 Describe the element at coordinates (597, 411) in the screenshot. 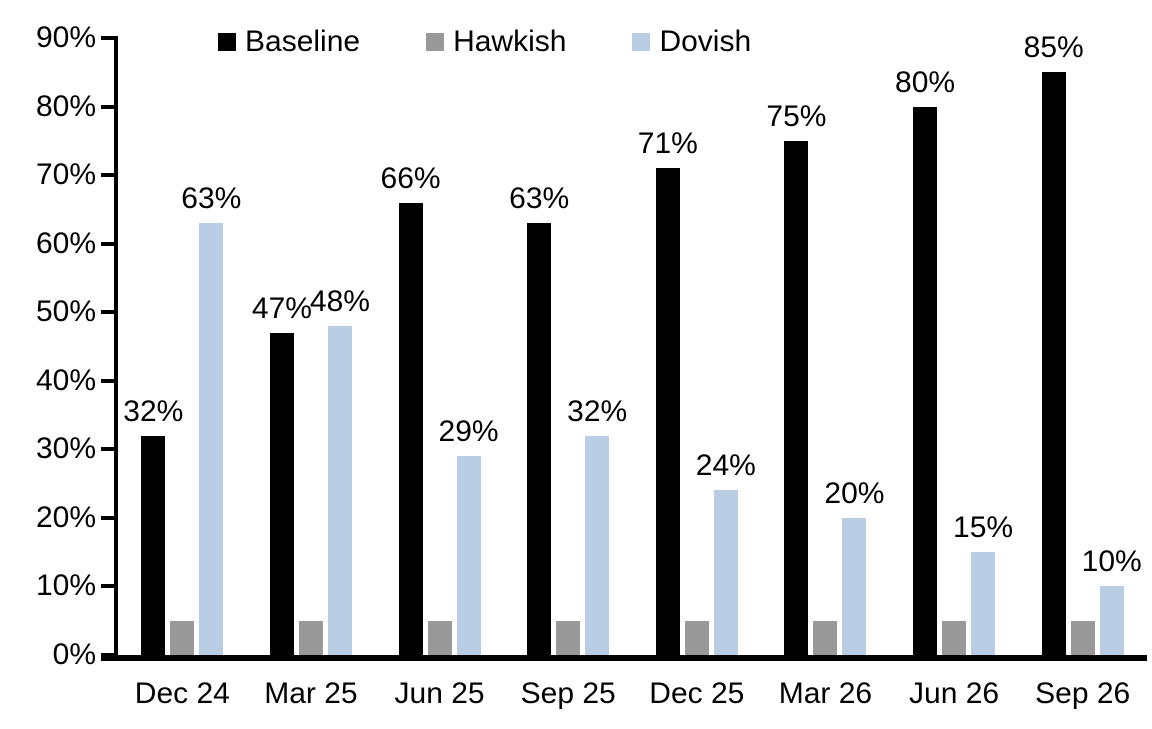

I see `bar-data-label-dovish: 32%` at that location.